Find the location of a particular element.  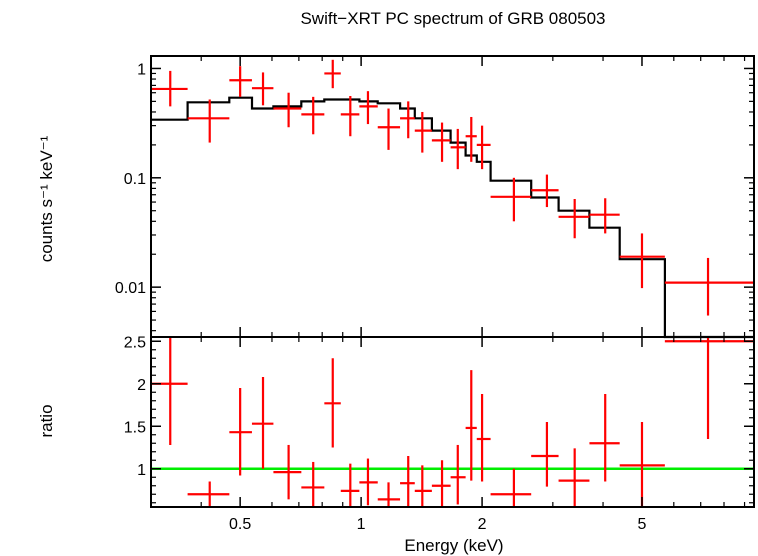

ratio-y-tick-label: 2 is located at coordinates (141, 385).